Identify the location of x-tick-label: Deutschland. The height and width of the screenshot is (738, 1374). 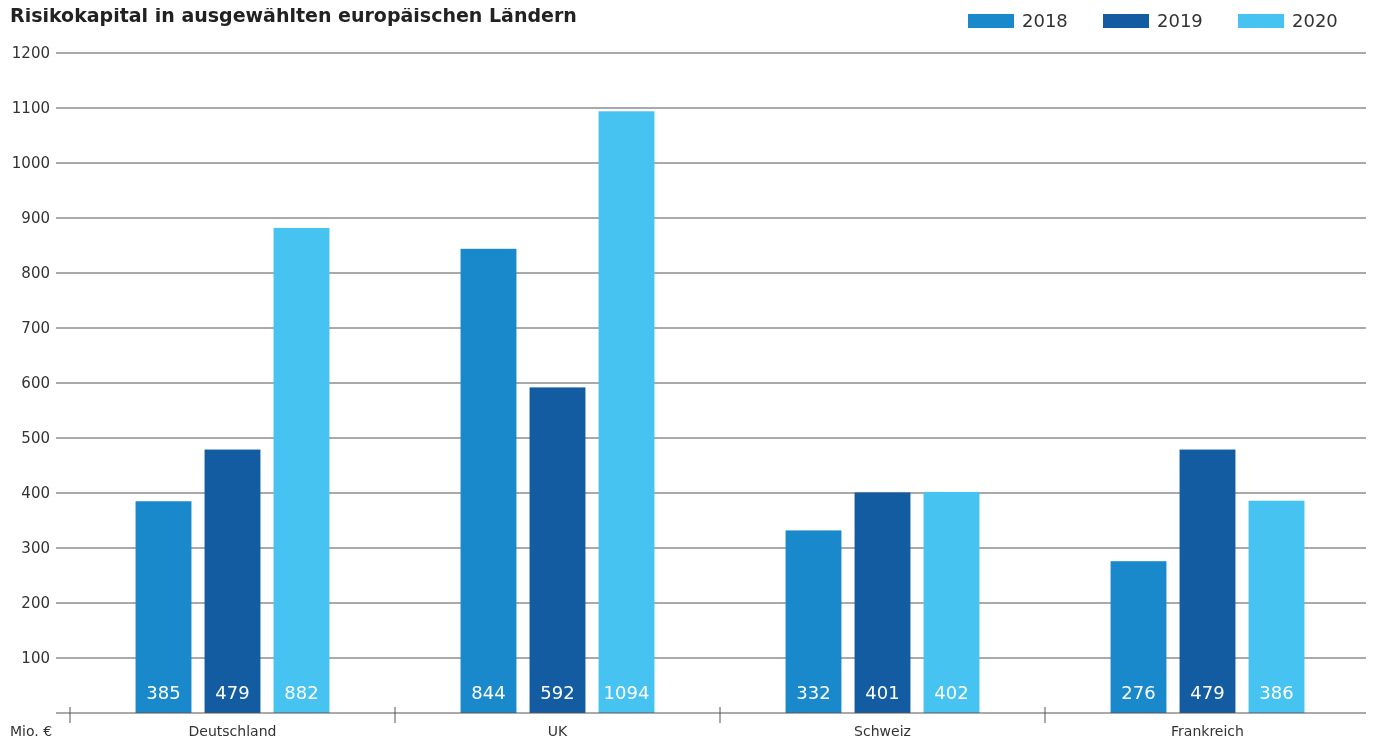
(232, 730).